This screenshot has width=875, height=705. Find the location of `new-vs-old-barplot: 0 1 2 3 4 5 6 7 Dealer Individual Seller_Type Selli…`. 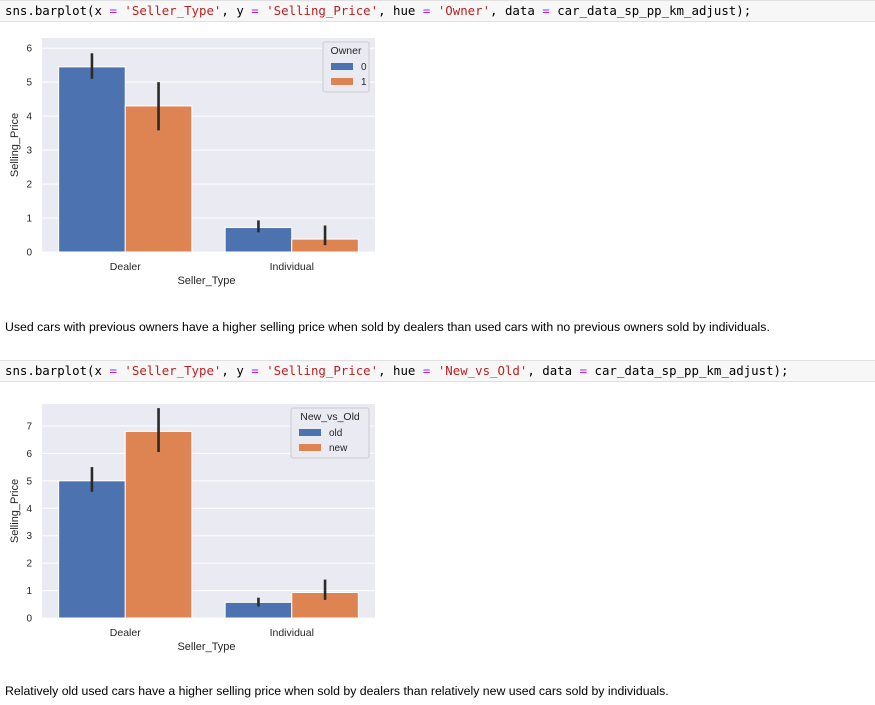

new-vs-old-barplot: 0 1 2 3 4 5 6 7 Dealer Individual Seller_Type Selli… is located at coordinates (192, 528).